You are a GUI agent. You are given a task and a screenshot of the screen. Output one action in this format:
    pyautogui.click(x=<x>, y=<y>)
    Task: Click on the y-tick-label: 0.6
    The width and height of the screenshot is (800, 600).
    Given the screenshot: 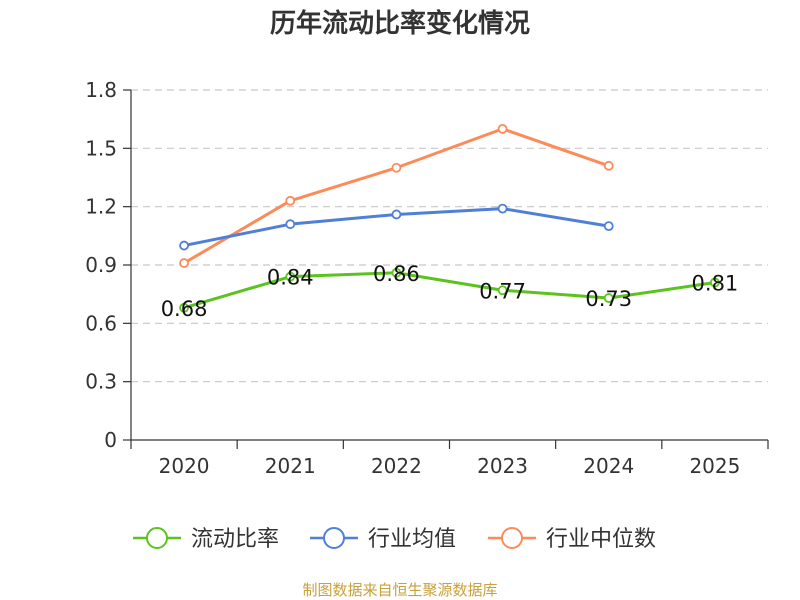 What is the action you would take?
    pyautogui.click(x=101, y=323)
    